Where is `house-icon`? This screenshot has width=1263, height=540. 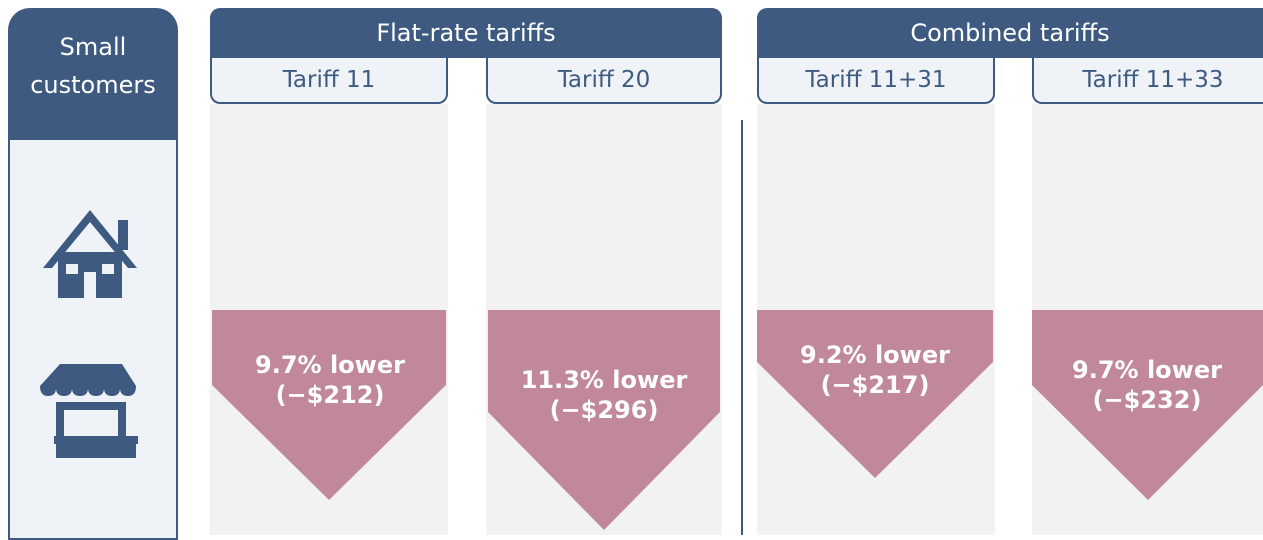 house-icon is located at coordinates (90, 254).